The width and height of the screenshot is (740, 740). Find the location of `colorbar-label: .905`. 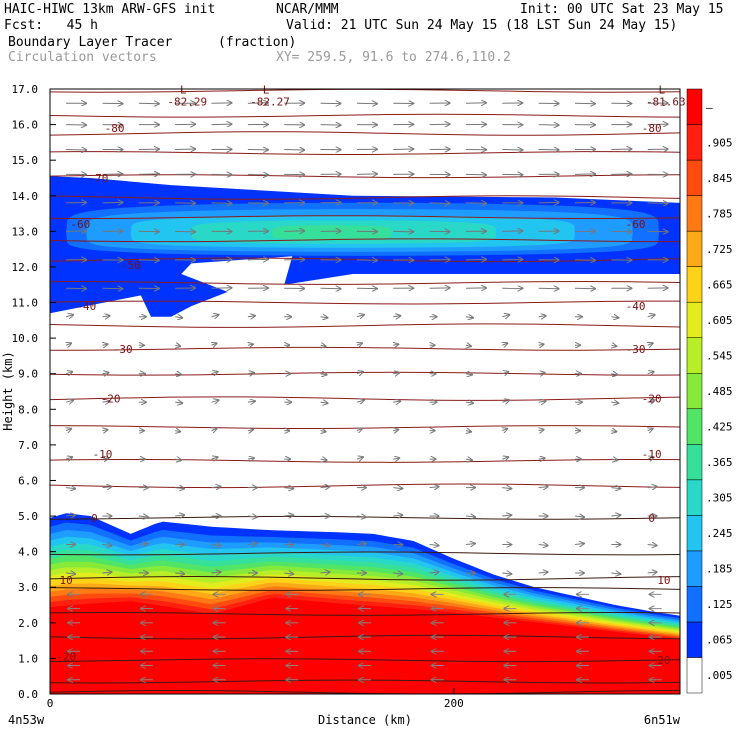

colorbar-label: .905 is located at coordinates (719, 142).